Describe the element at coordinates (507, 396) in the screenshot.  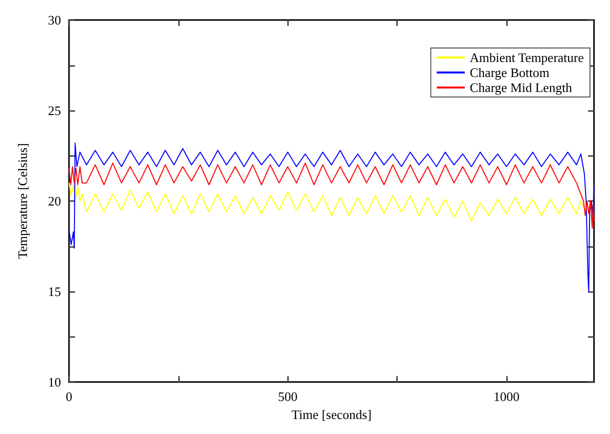
I see `x-tick-label: 1000` at that location.